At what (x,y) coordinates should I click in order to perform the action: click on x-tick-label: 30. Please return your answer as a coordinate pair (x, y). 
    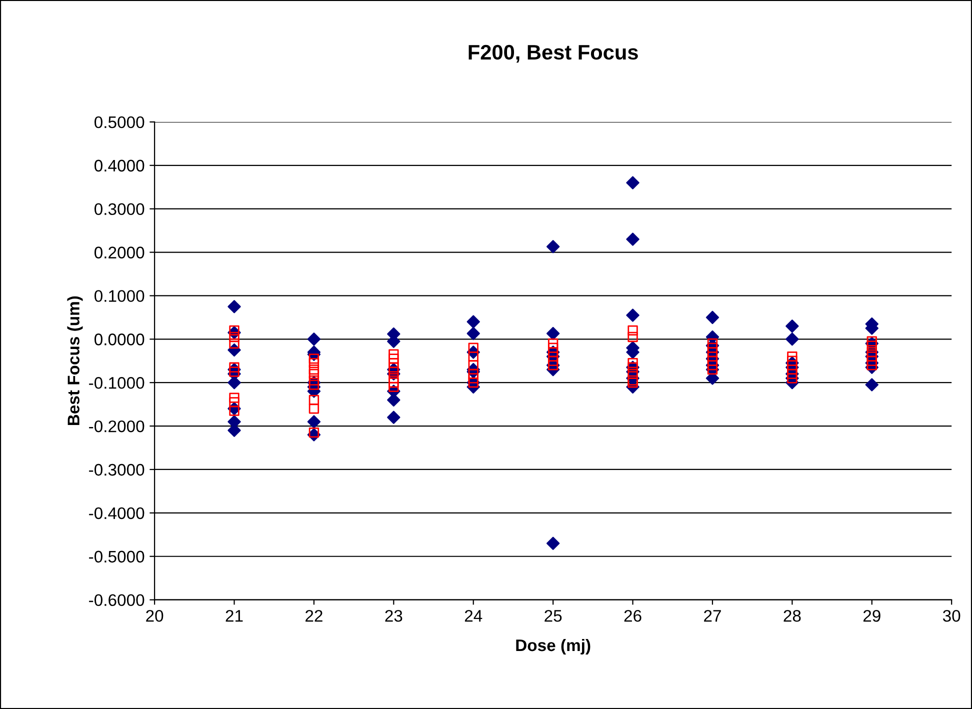
    Looking at the image, I should click on (951, 616).